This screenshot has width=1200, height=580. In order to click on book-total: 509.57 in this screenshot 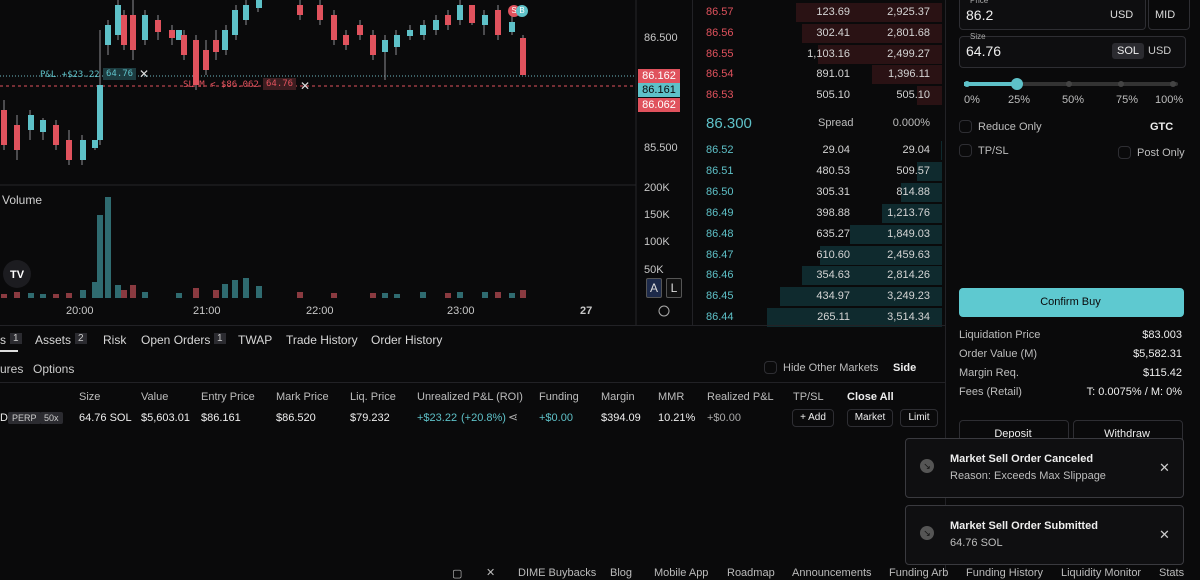, I will do `click(913, 170)`.